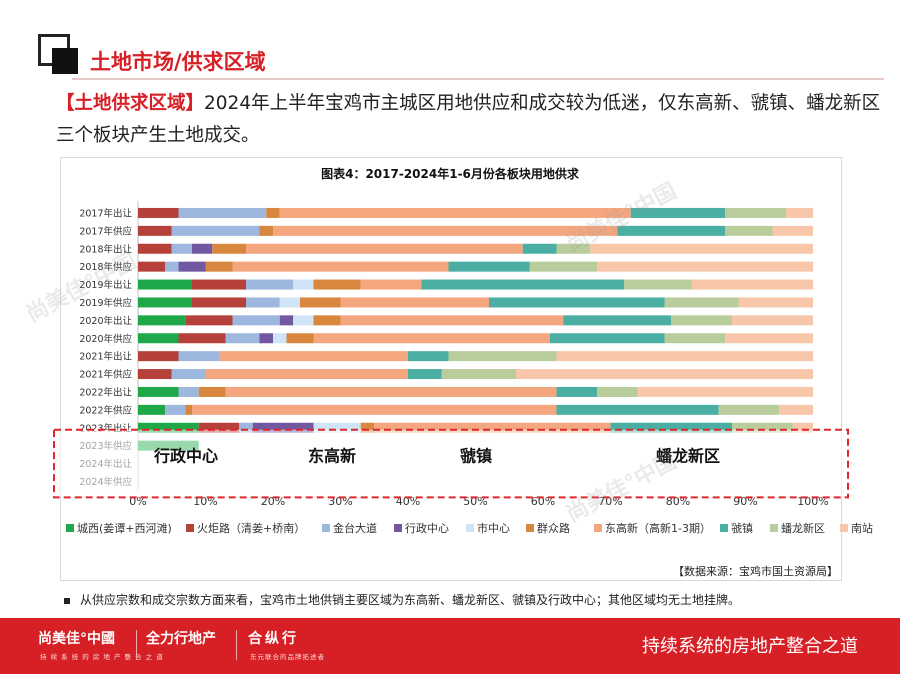 The width and height of the screenshot is (900, 674). I want to click on category-label: 2022年出让, so click(105, 392).